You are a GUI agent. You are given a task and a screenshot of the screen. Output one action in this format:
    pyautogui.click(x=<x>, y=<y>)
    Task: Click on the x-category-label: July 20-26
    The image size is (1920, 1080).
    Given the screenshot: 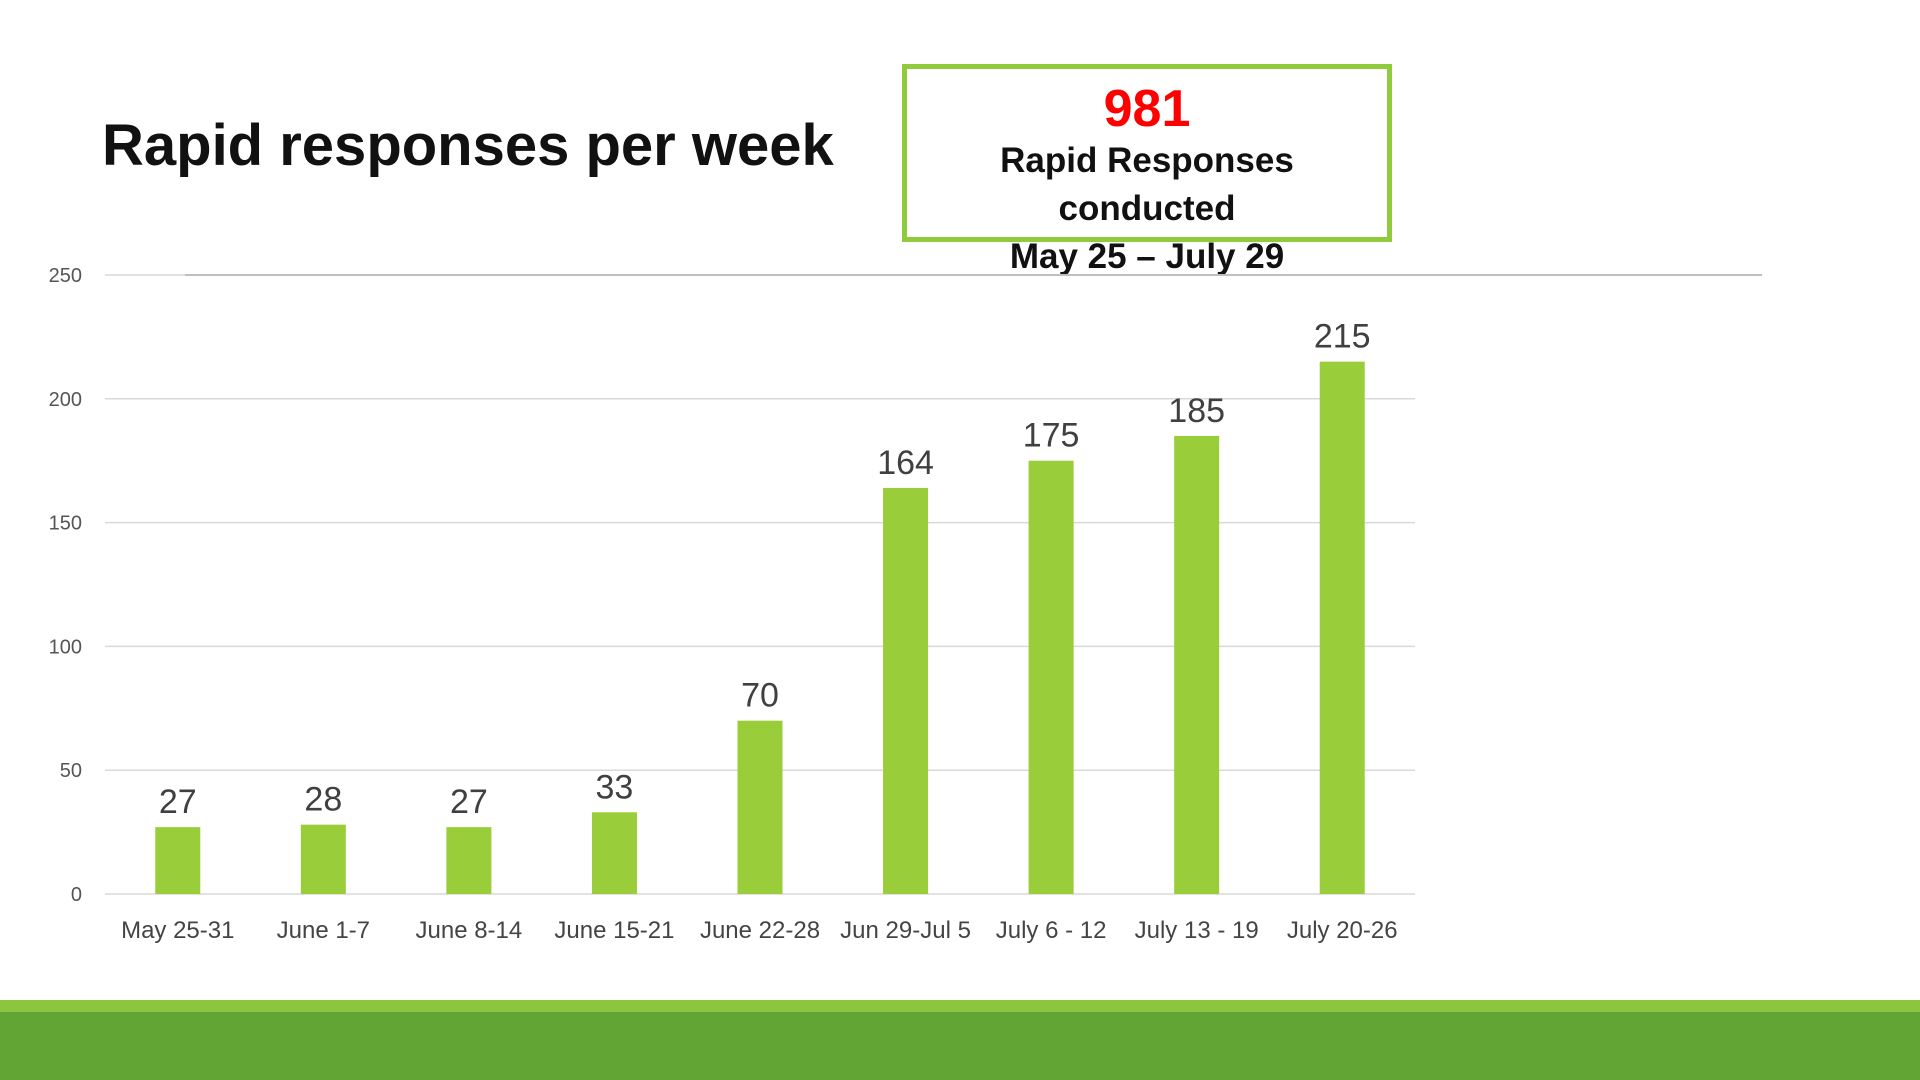 What is the action you would take?
    pyautogui.click(x=1342, y=930)
    